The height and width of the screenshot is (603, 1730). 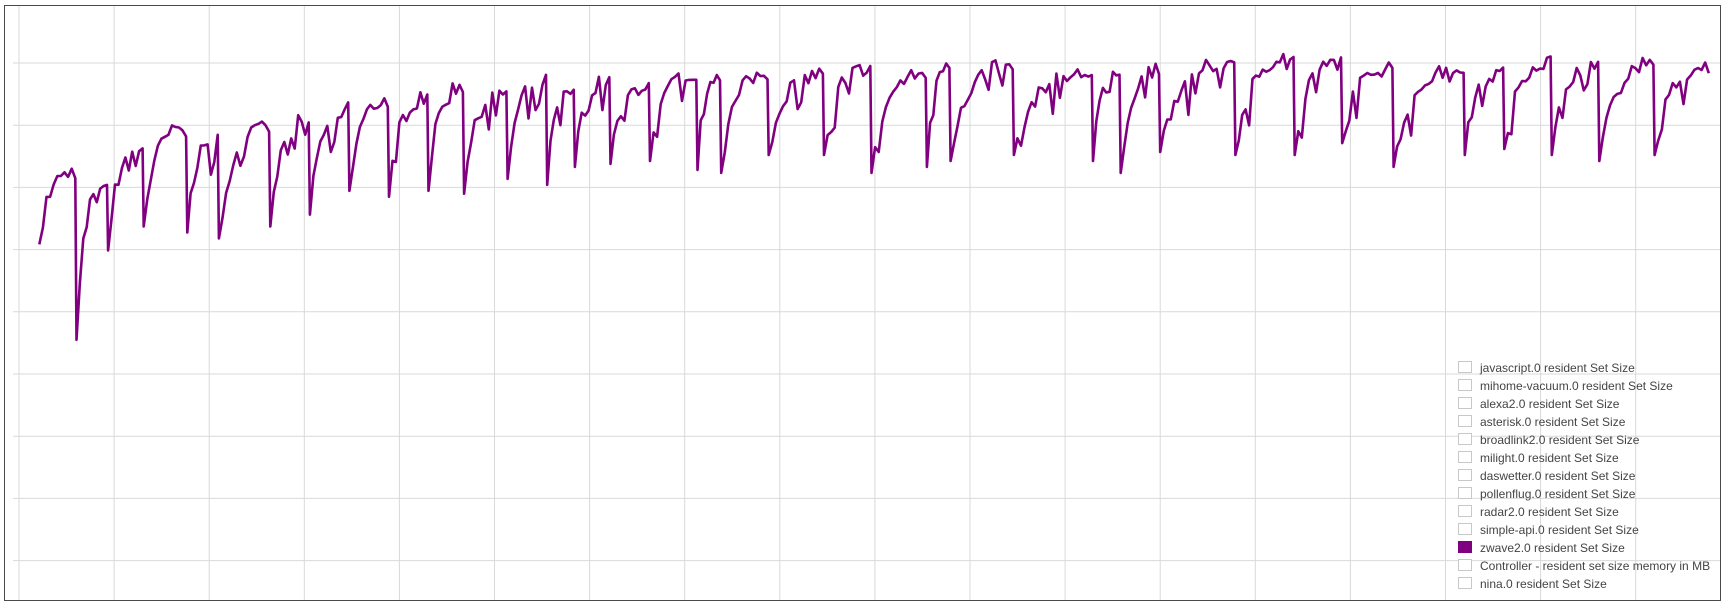 I want to click on legend-label: mihome-vacuum.0 resident Set Size, so click(x=1576, y=386).